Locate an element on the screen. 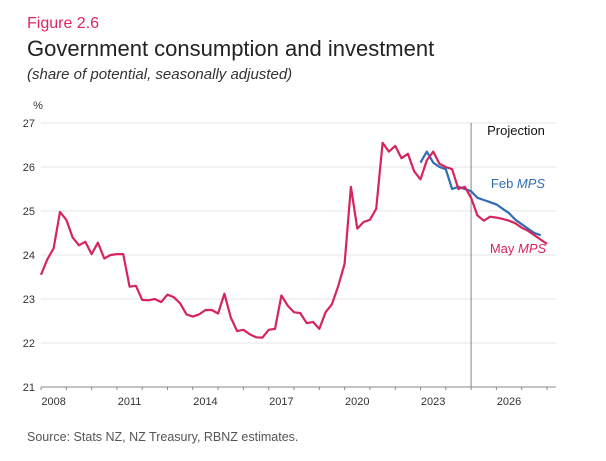 This screenshot has width=606, height=461. figure-label: Figure 2.6 is located at coordinates (63, 23).